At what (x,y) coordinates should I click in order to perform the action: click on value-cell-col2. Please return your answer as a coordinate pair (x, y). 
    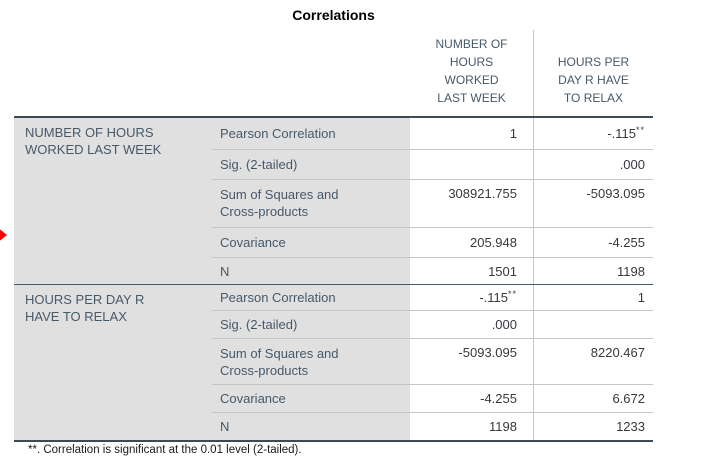
    Looking at the image, I should click on (593, 325).